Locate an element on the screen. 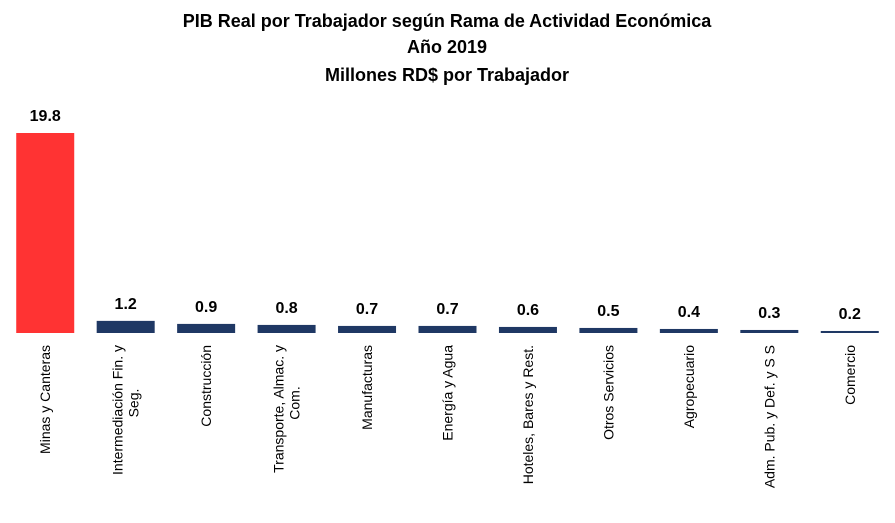 This screenshot has height=523, width=895. x-tick-label: Manufacturas is located at coordinates (367, 387).